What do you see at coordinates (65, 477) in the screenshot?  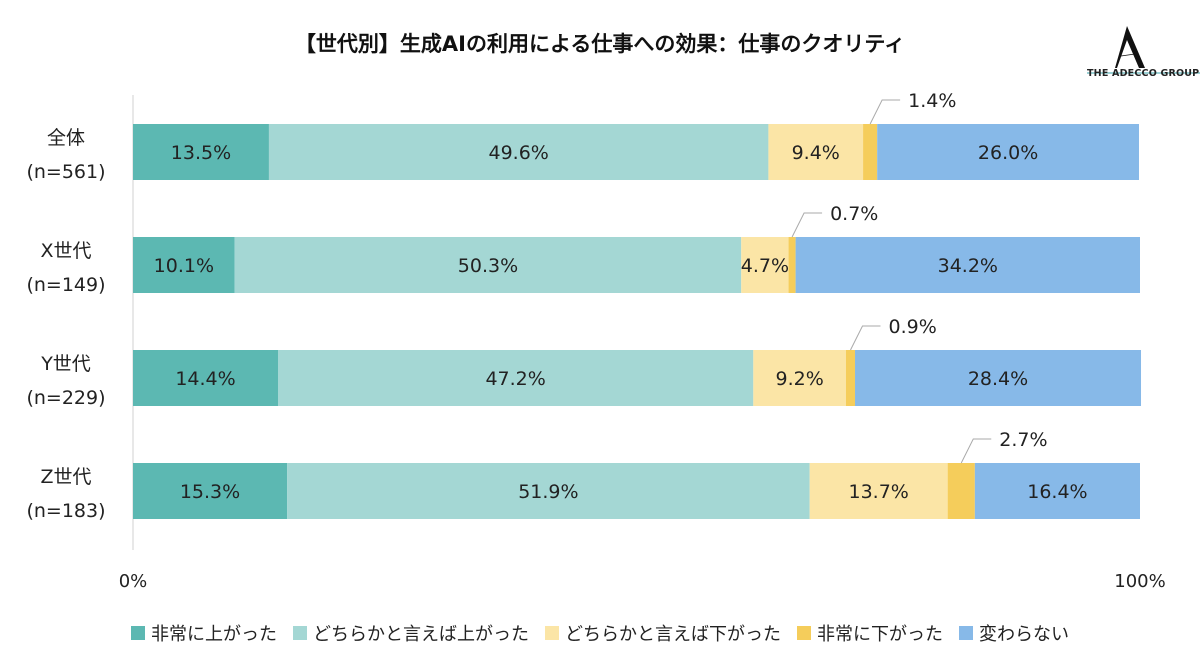 I see `category-label: Z世代` at bounding box center [65, 477].